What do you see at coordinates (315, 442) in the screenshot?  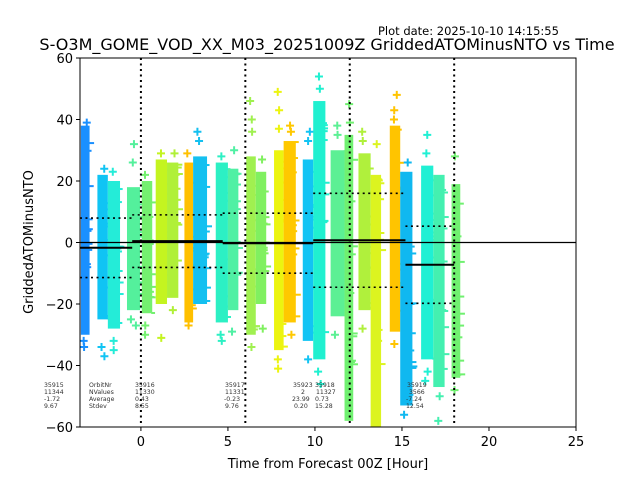 I see `x-tick-label: 10` at bounding box center [315, 442].